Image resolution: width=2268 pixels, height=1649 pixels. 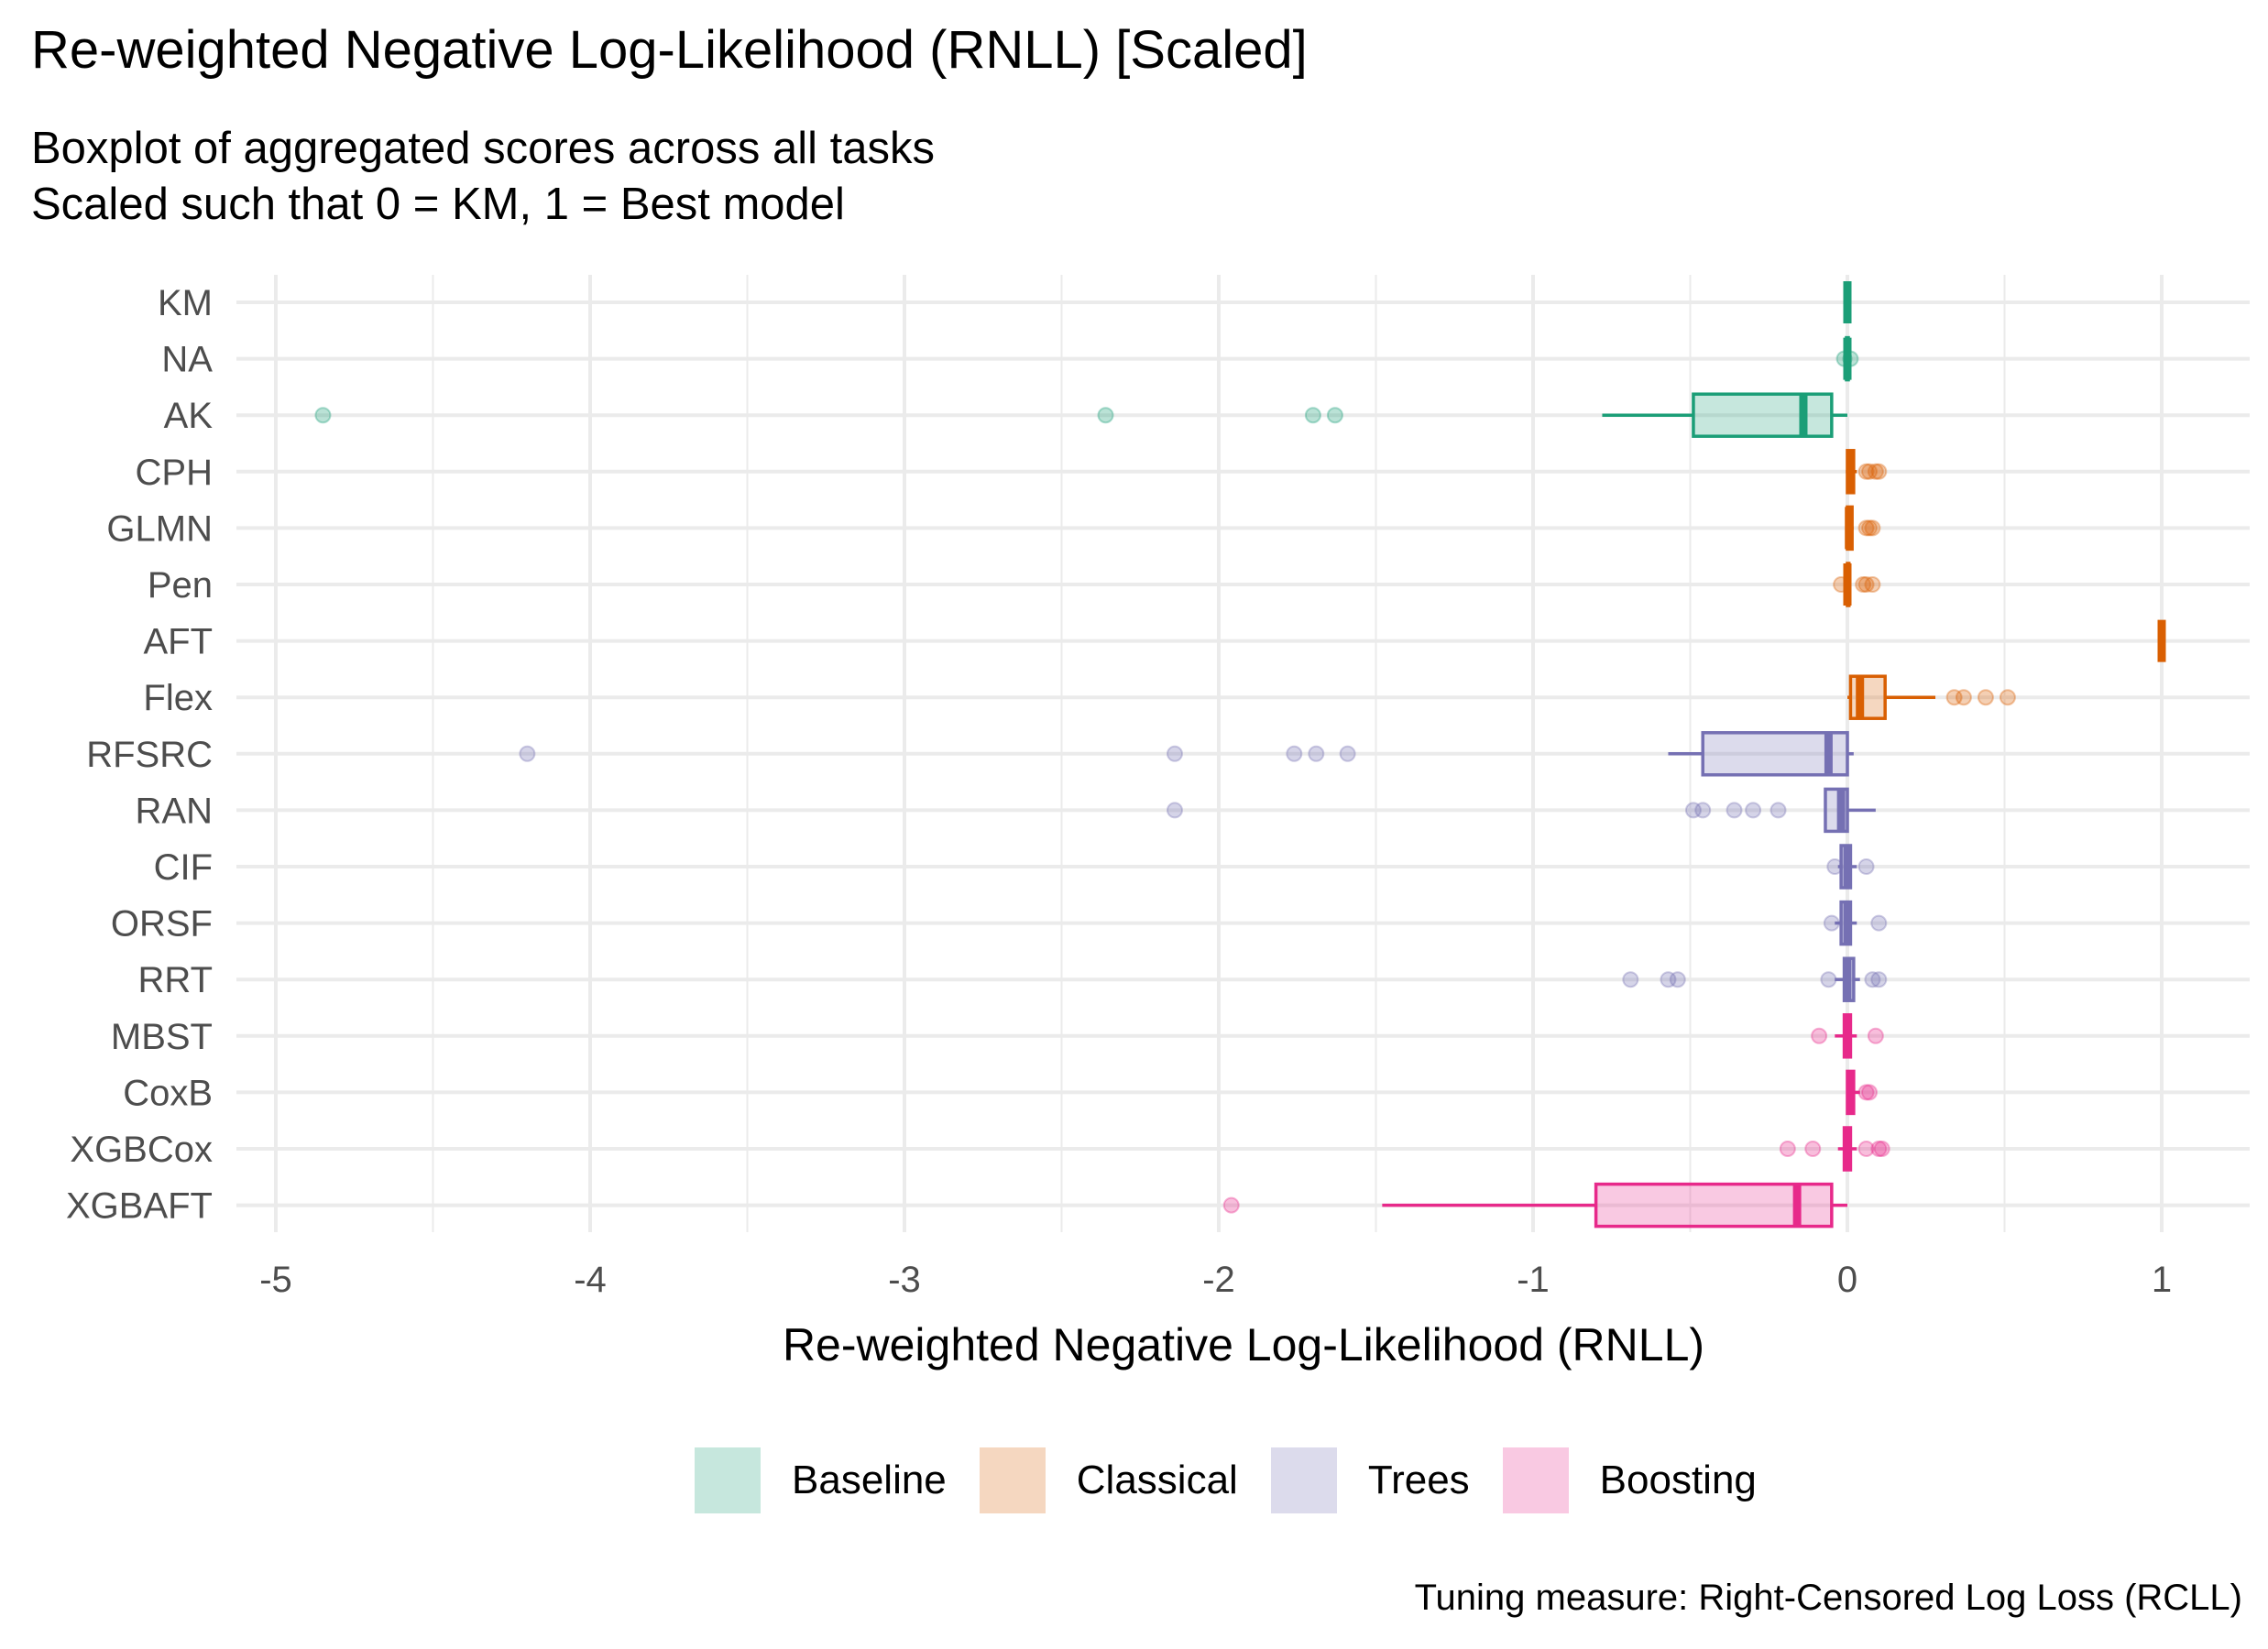 What do you see at coordinates (2162, 1280) in the screenshot?
I see `x-tick-label: 1` at bounding box center [2162, 1280].